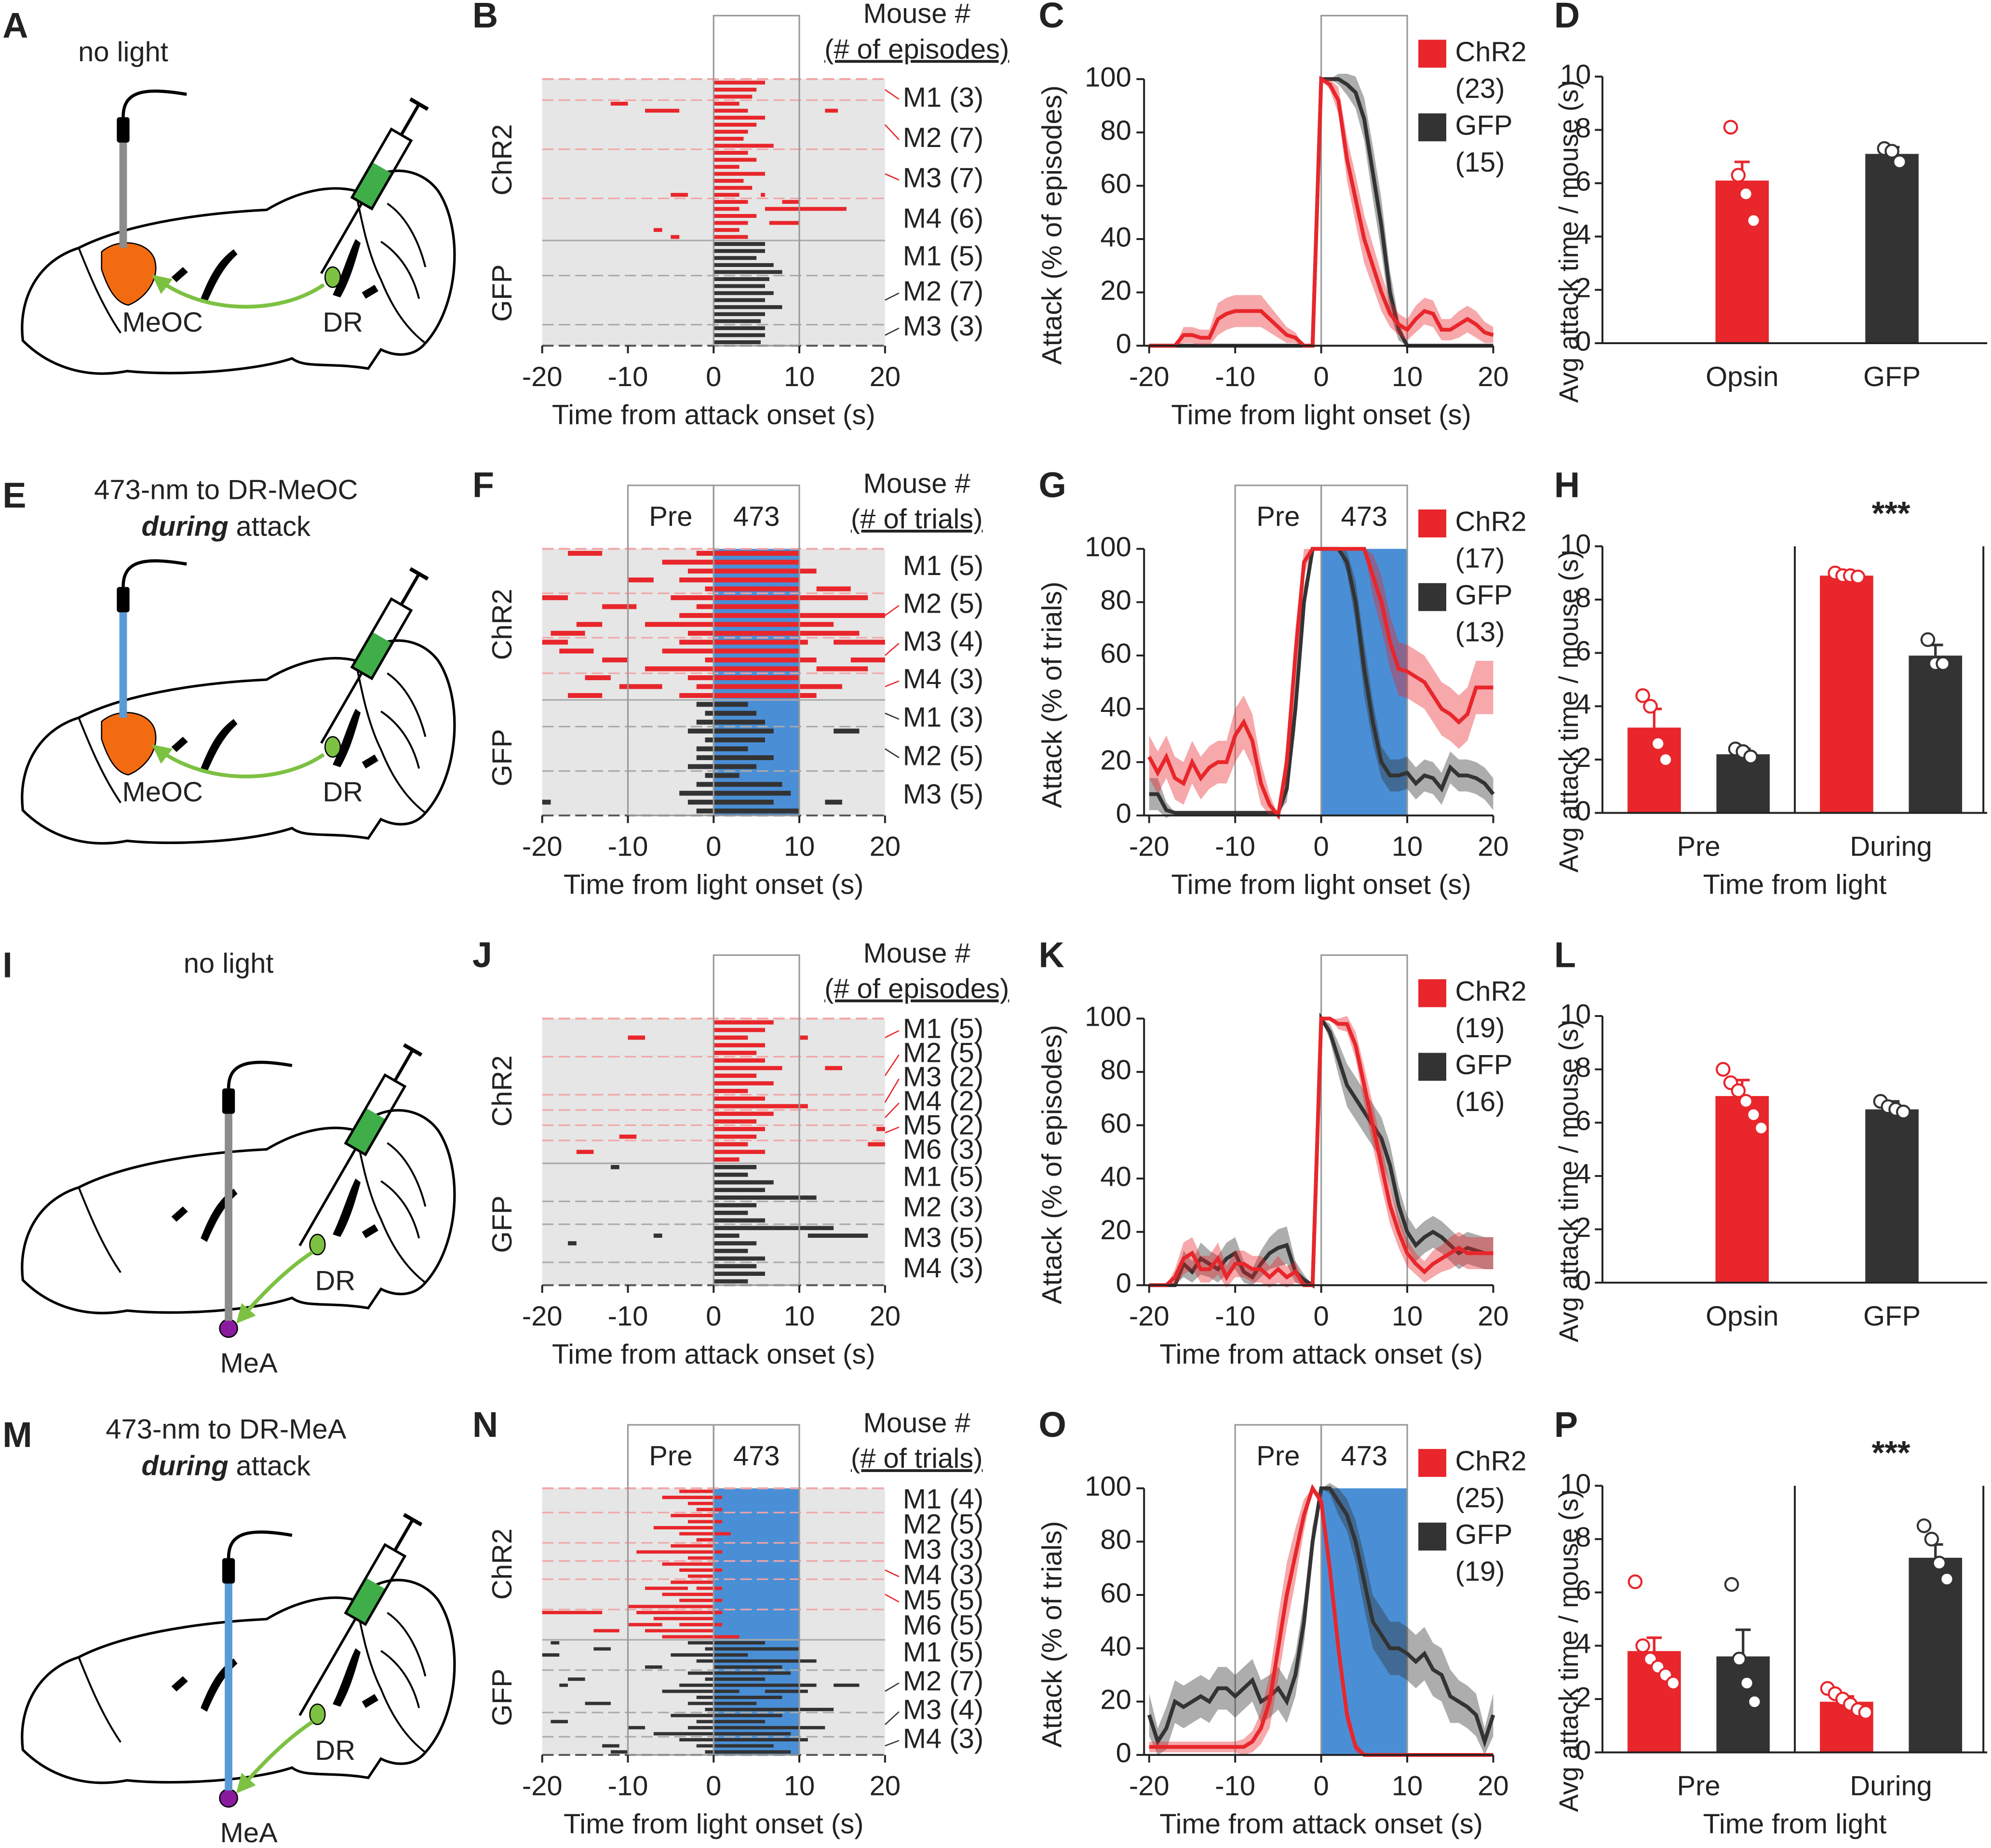 The width and height of the screenshot is (1991, 1848). What do you see at coordinates (713, 847) in the screenshot?
I see `x-tick-label: 0` at bounding box center [713, 847].